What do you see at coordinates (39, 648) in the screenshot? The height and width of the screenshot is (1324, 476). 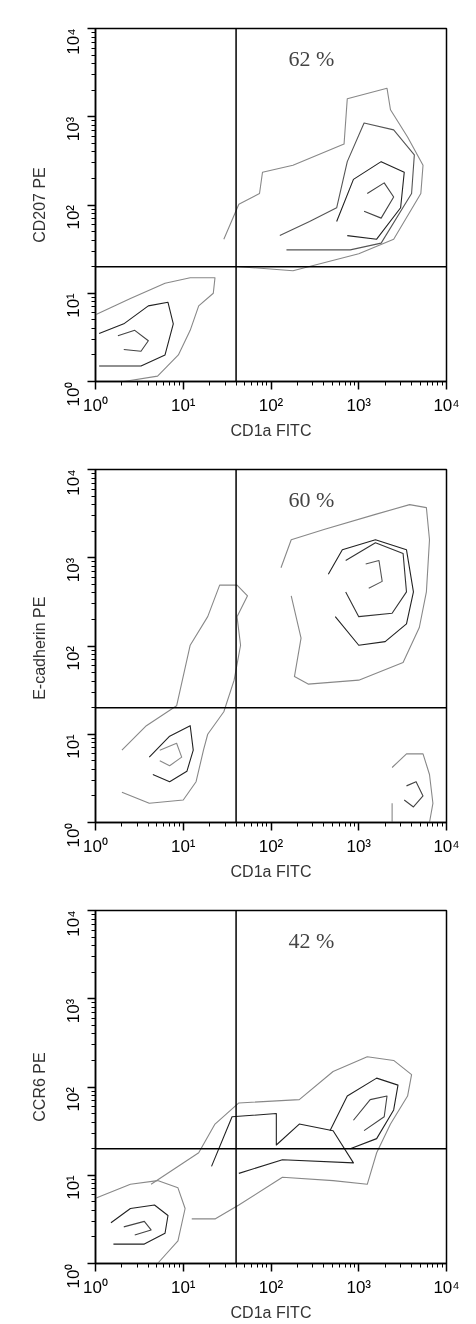 I see `y-axis-title: E-cadherin PE` at bounding box center [39, 648].